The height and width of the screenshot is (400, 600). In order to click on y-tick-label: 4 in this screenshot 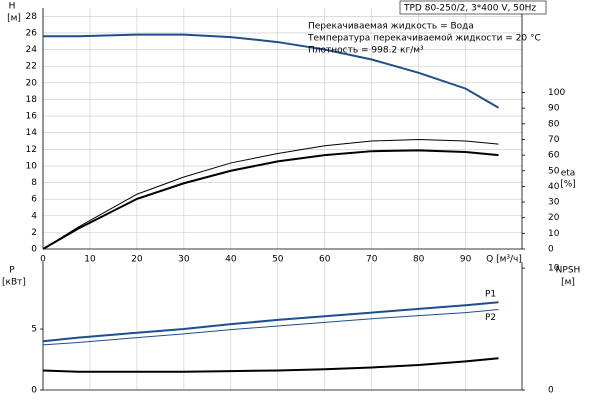, I will do `click(34, 216)`.